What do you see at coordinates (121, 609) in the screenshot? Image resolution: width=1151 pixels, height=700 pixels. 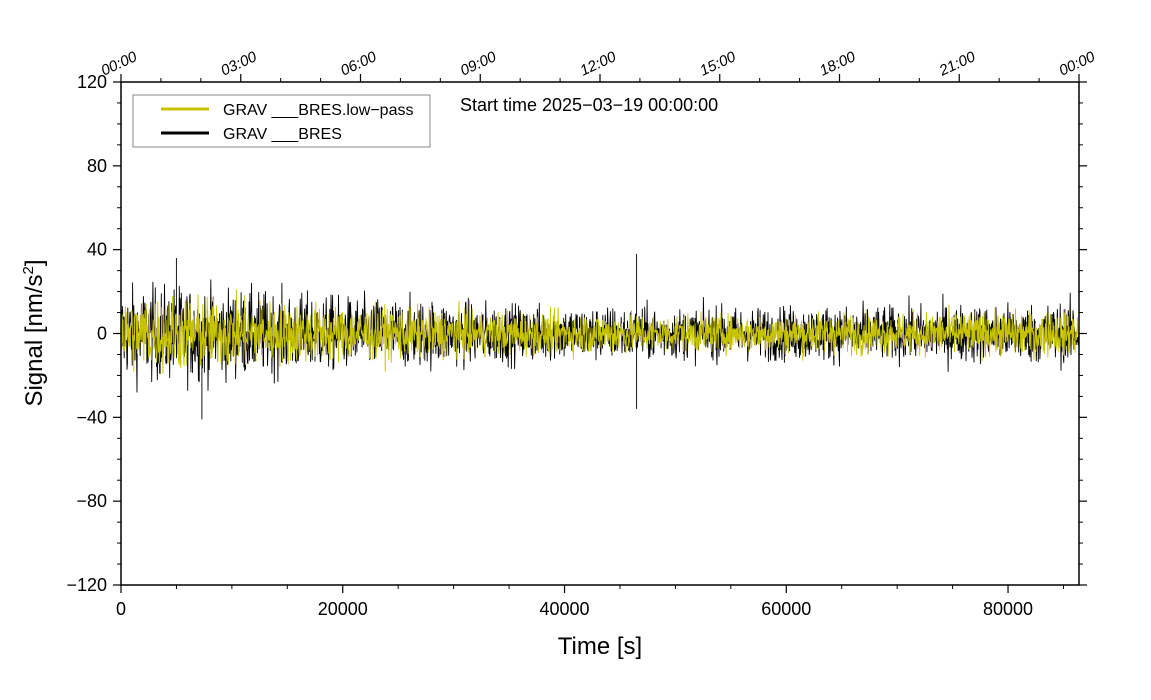 I see `x-tick-label: 0` at bounding box center [121, 609].